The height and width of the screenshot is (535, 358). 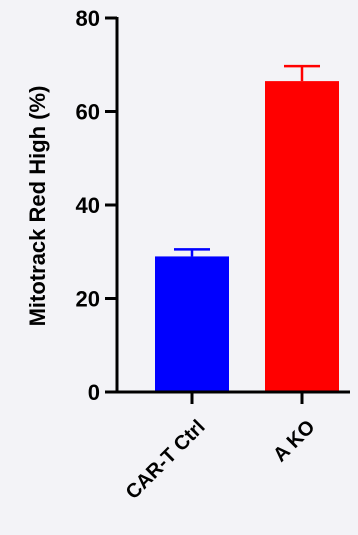 I want to click on x-tick-label: A KO, so click(x=294, y=441).